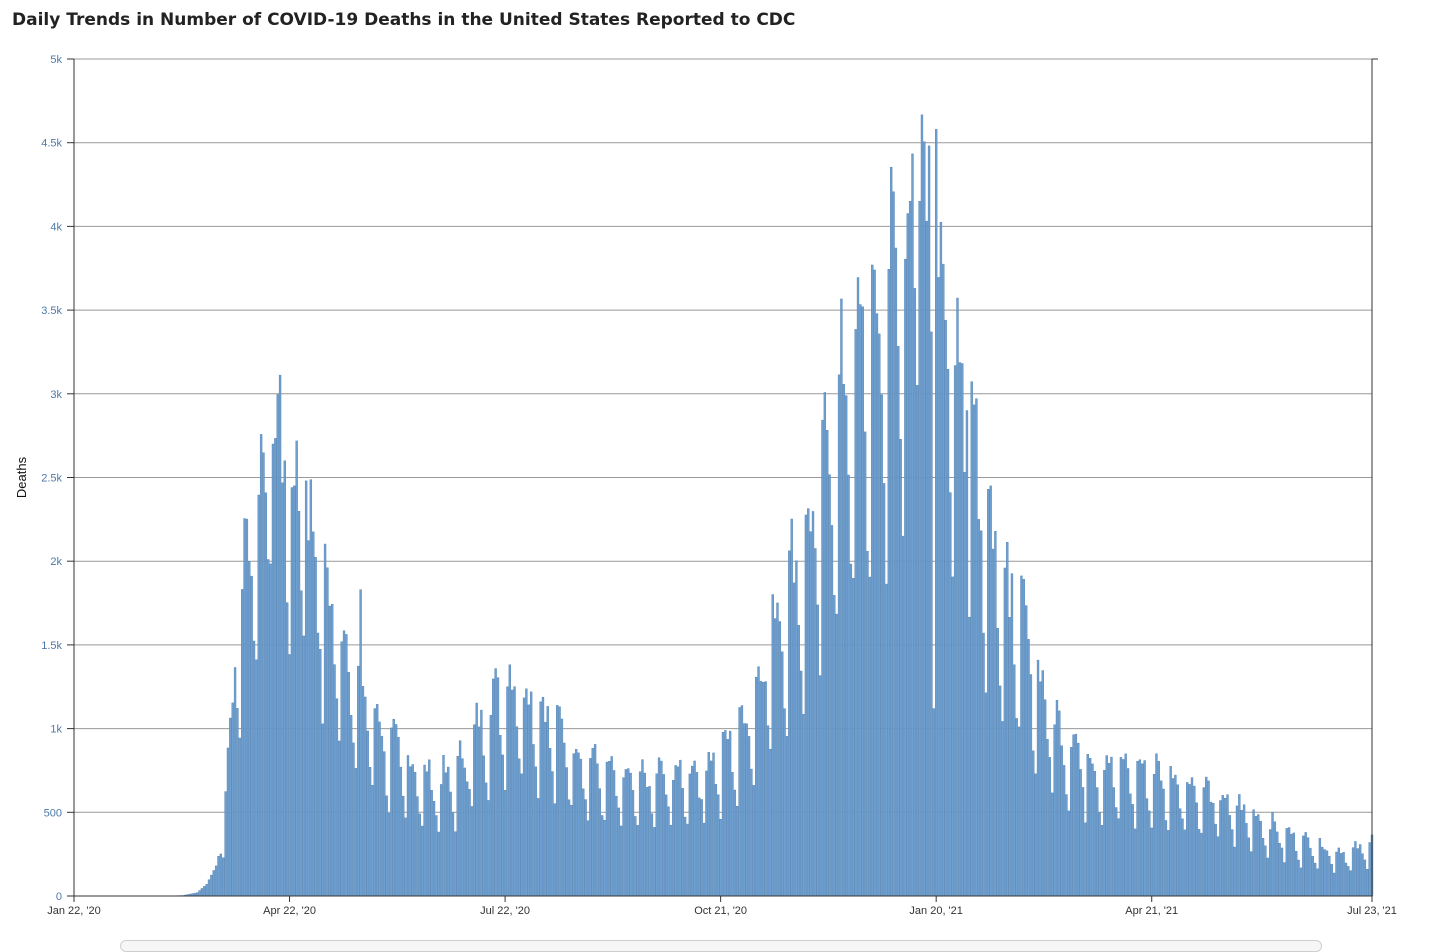 The width and height of the screenshot is (1454, 952). Describe the element at coordinates (56, 60) in the screenshot. I see `y-tick-label: 5k` at that location.